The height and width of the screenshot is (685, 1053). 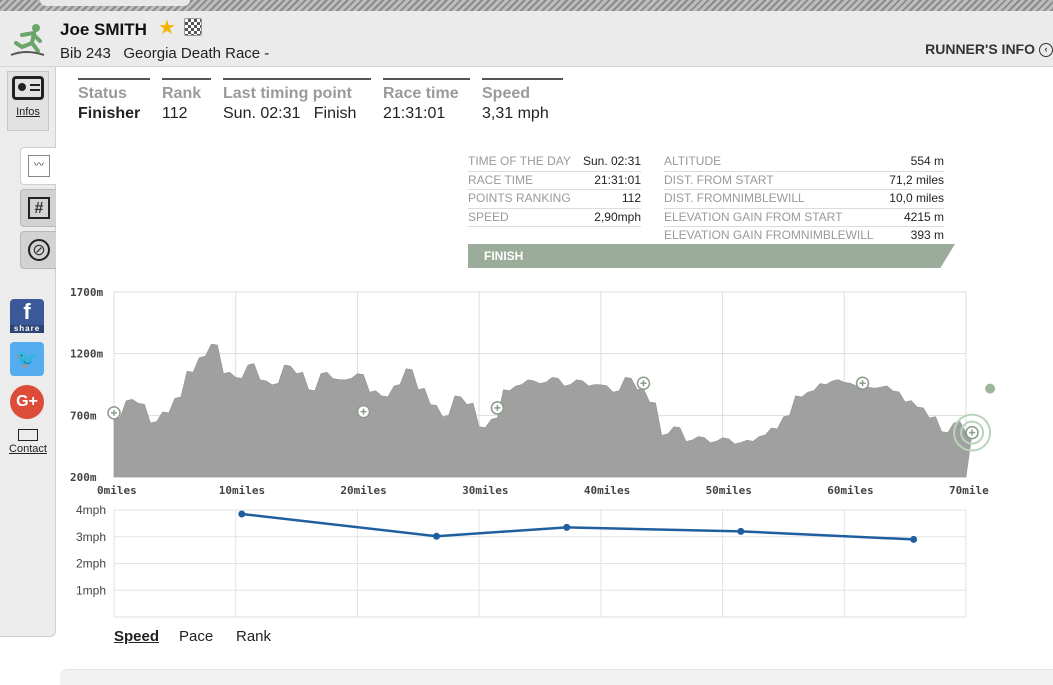 What do you see at coordinates (297, 90) in the screenshot?
I see `stat-last-timing-label: Last timing point` at bounding box center [297, 90].